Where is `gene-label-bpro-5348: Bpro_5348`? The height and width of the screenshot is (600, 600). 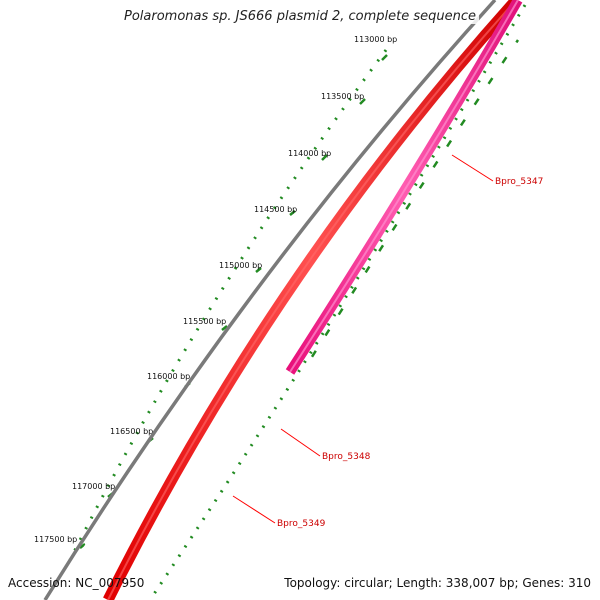
gene-label-bpro-5348: Bpro_5348 is located at coordinates (325, 445).